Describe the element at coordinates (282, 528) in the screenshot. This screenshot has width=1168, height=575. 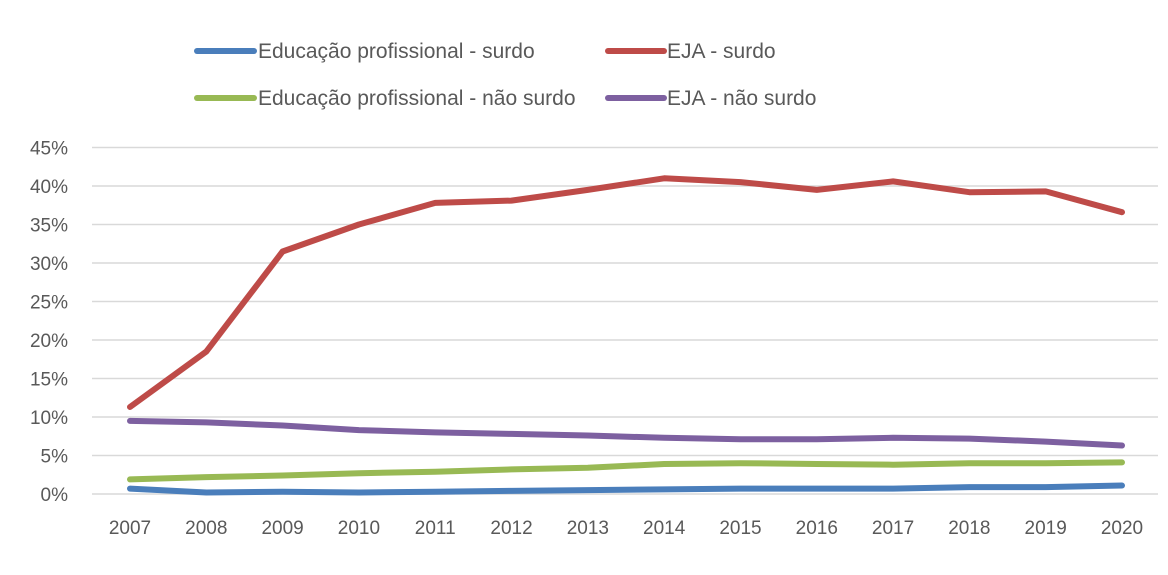
I see `x-tick-label: 2009` at that location.